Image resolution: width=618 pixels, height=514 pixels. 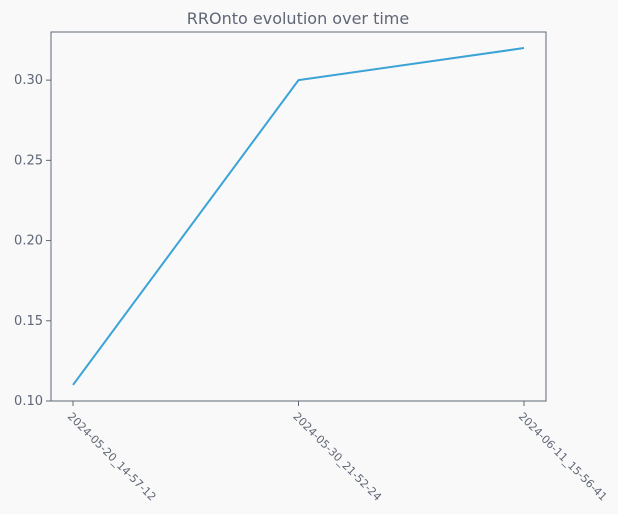 I want to click on y-tick-label: 0.15, so click(x=28, y=321).